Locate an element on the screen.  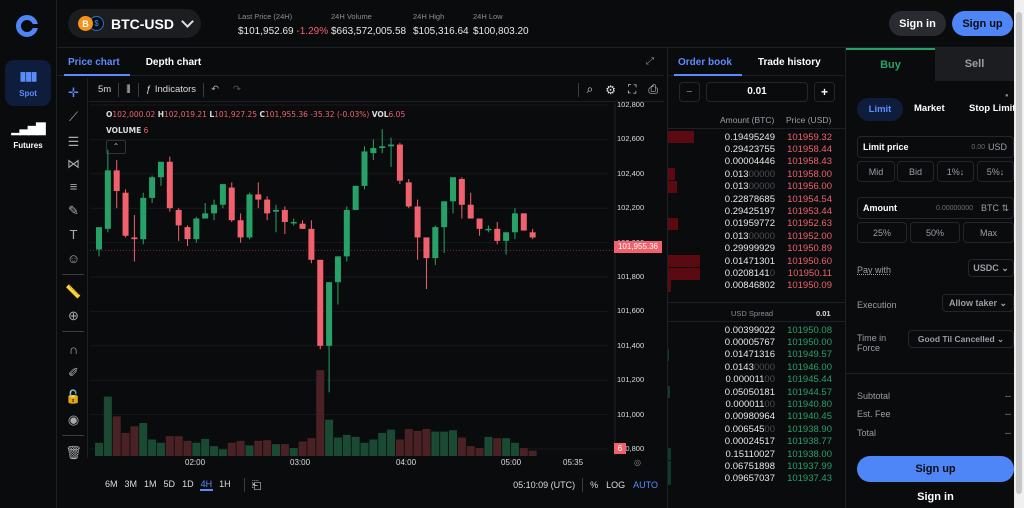
increase-increment-button: + is located at coordinates (824, 92).